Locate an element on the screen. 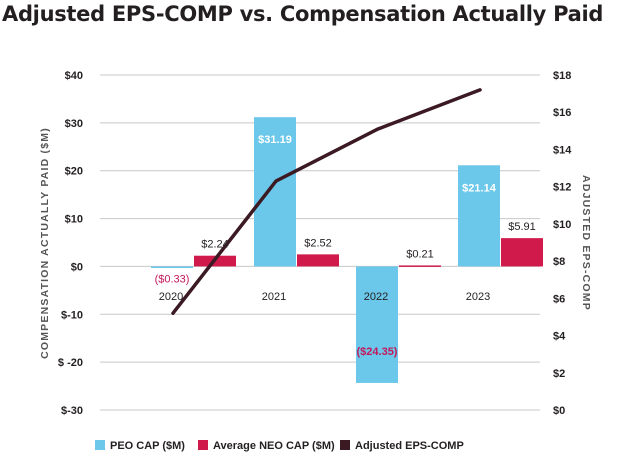 The height and width of the screenshot is (454, 632). neo-value-label: $2.24 is located at coordinates (215, 245).